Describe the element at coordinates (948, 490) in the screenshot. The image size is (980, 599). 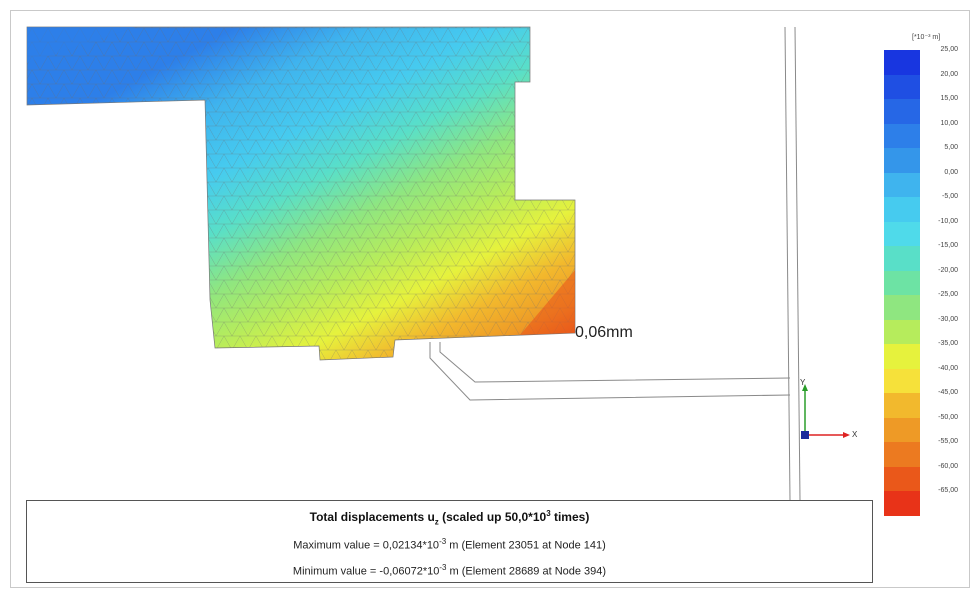
I see `legend-tick-label: -65,00` at that location.